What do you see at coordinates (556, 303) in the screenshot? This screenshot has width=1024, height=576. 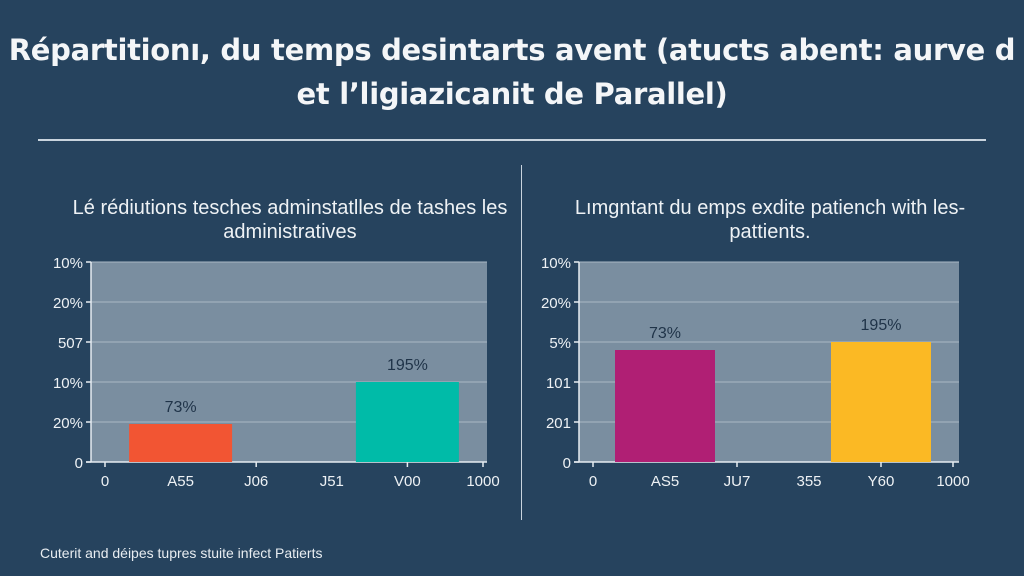 I see `chart-2-y-tick-label: 20%` at bounding box center [556, 303].